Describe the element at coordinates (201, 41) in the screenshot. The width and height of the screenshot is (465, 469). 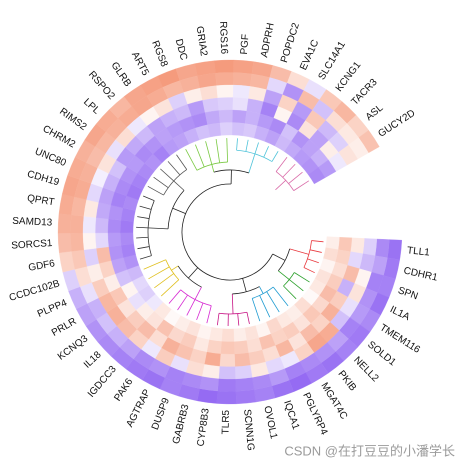
I see `gene-label: GRIA2` at that location.